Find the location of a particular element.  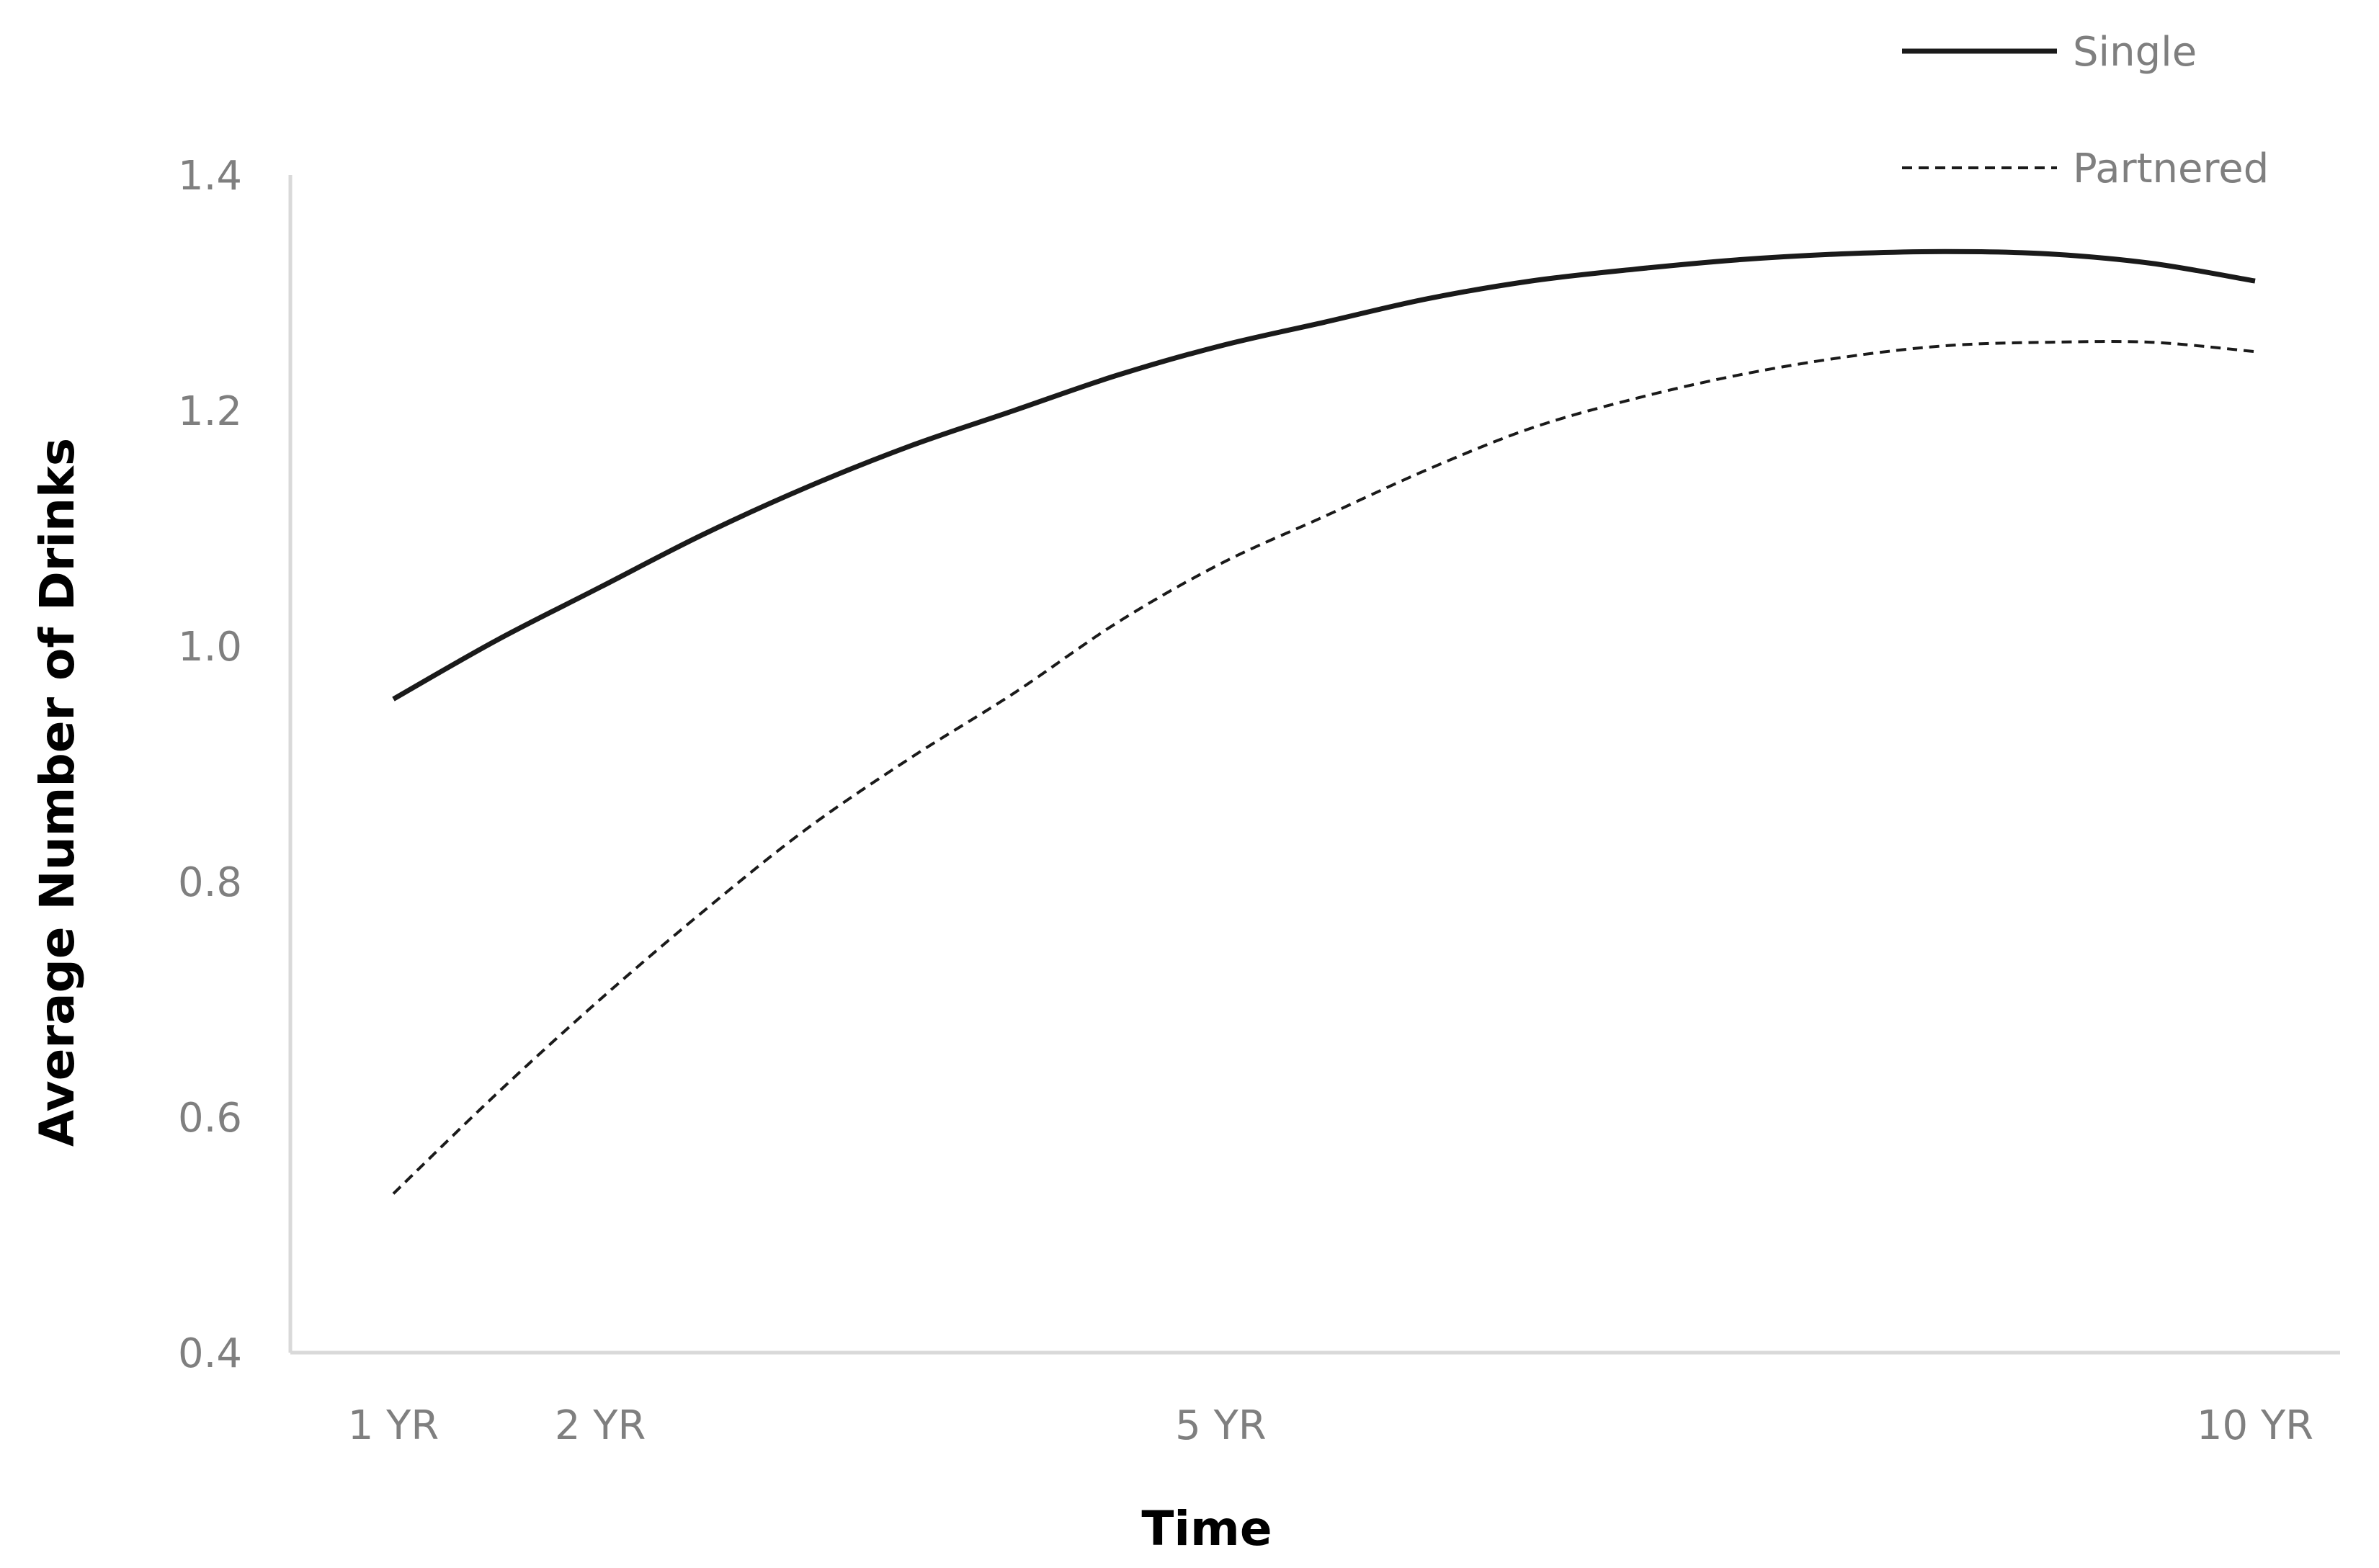

x-tick-label: 10 YR is located at coordinates (2255, 1425).